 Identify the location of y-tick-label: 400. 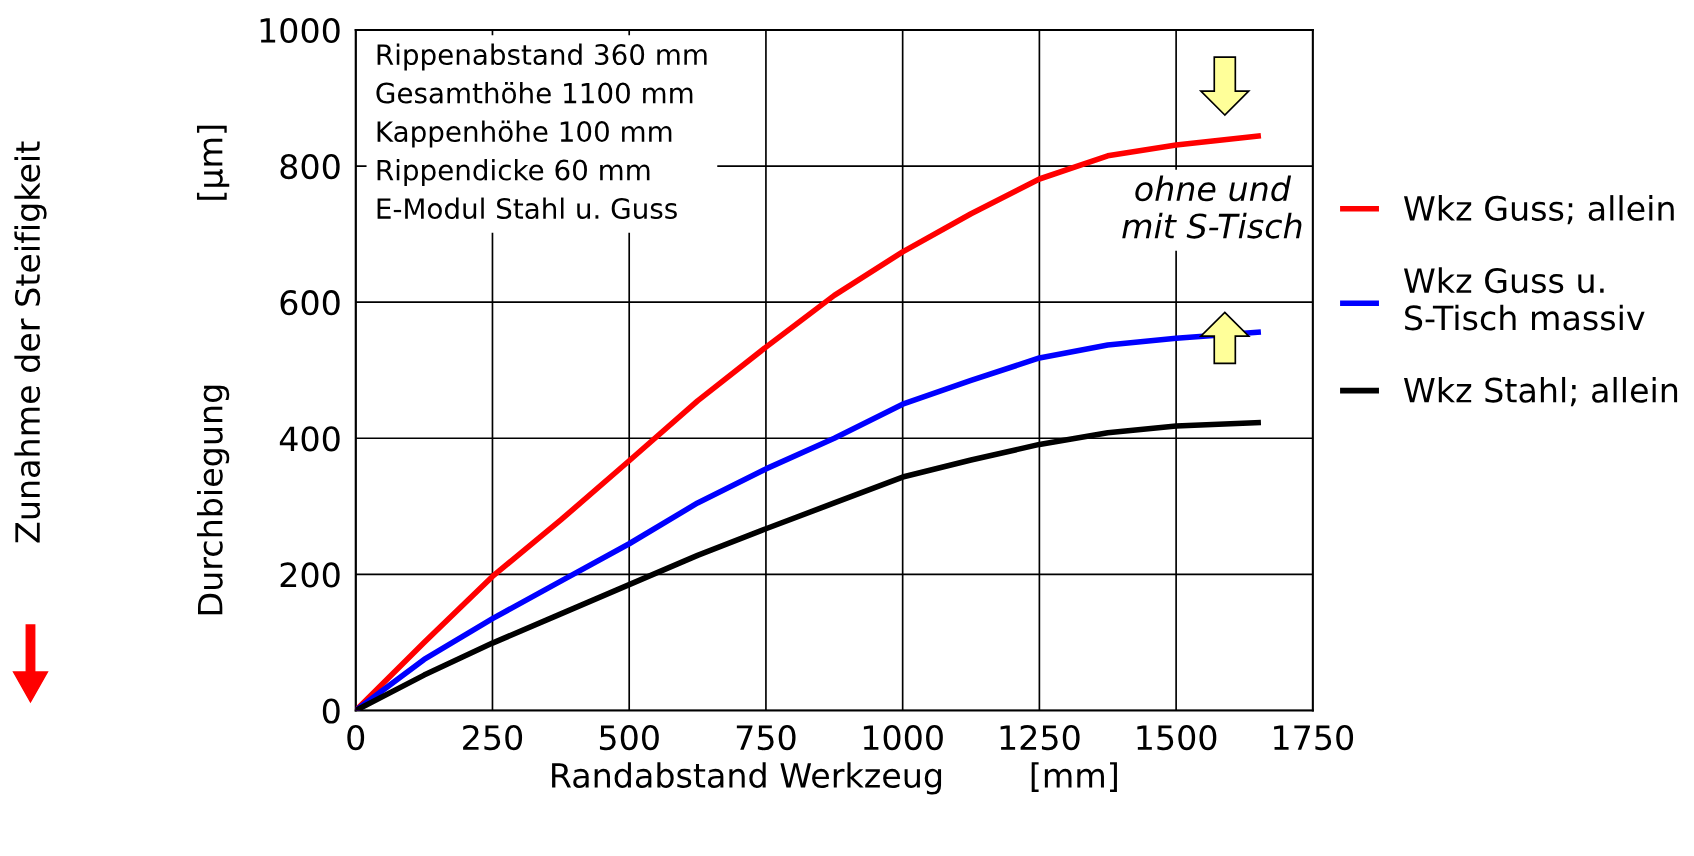
(309, 439).